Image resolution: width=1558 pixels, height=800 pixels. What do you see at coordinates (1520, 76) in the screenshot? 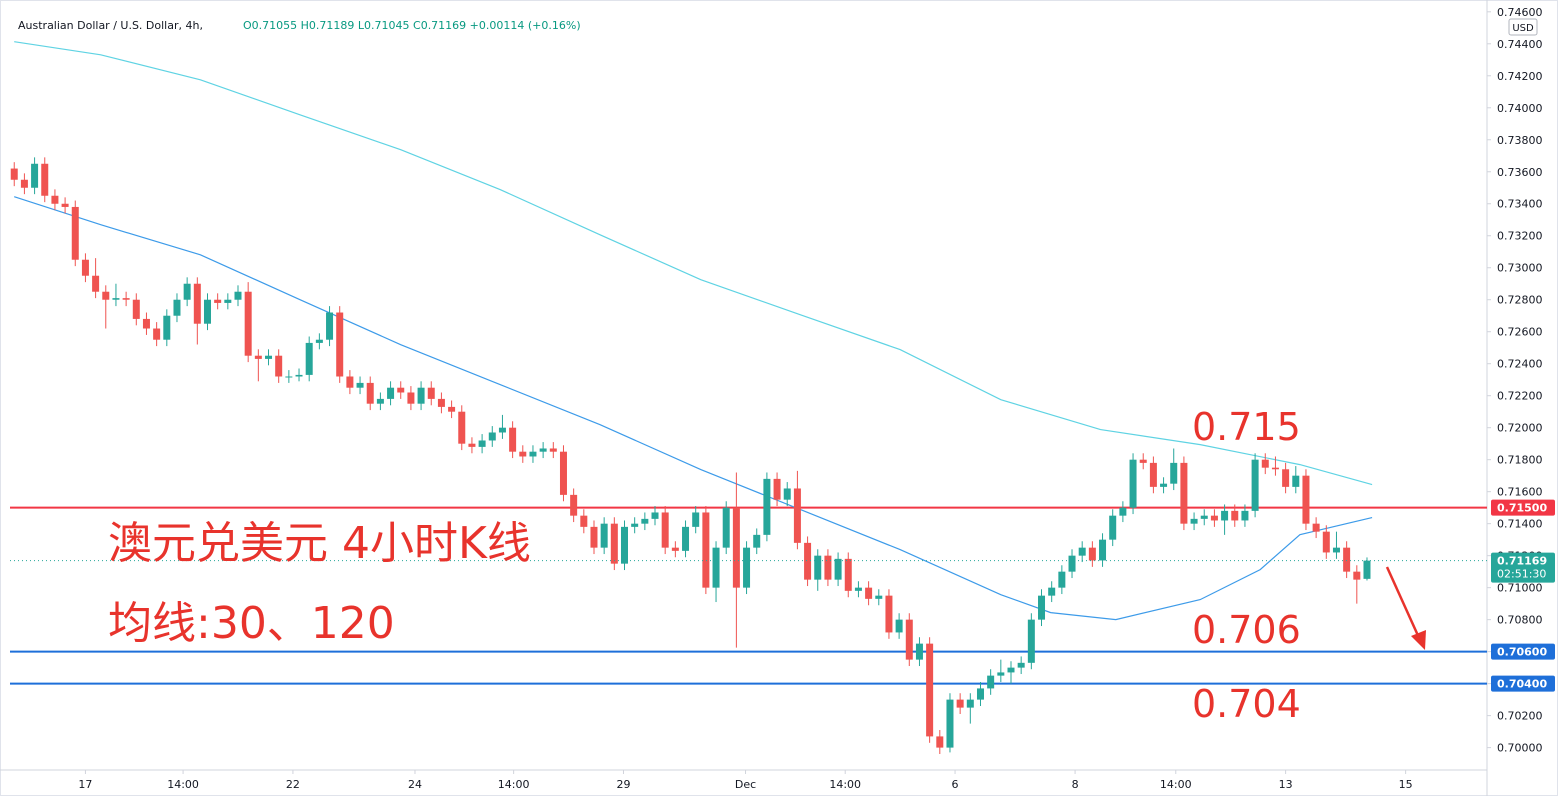
I see `y-tick-label: 0.74200` at bounding box center [1520, 76].